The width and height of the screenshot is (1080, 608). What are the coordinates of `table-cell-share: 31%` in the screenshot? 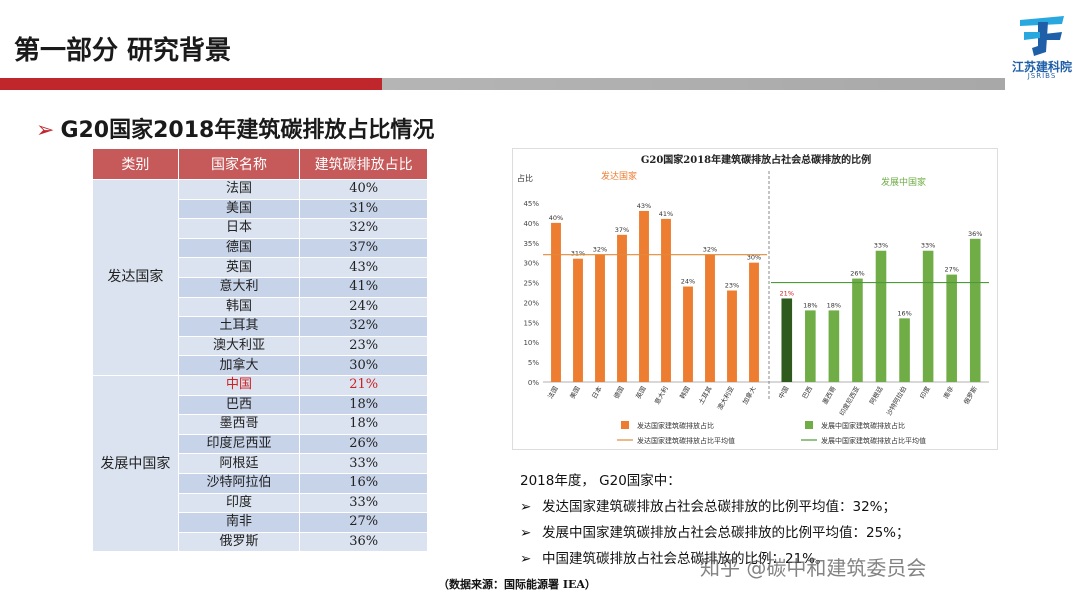 It's located at (363, 209).